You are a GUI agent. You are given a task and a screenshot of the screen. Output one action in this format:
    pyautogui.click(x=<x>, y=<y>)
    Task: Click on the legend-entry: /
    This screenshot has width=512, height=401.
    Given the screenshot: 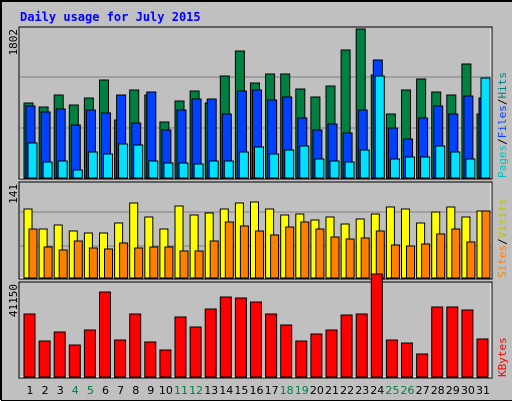 What is the action you would take?
    pyautogui.click(x=502, y=102)
    